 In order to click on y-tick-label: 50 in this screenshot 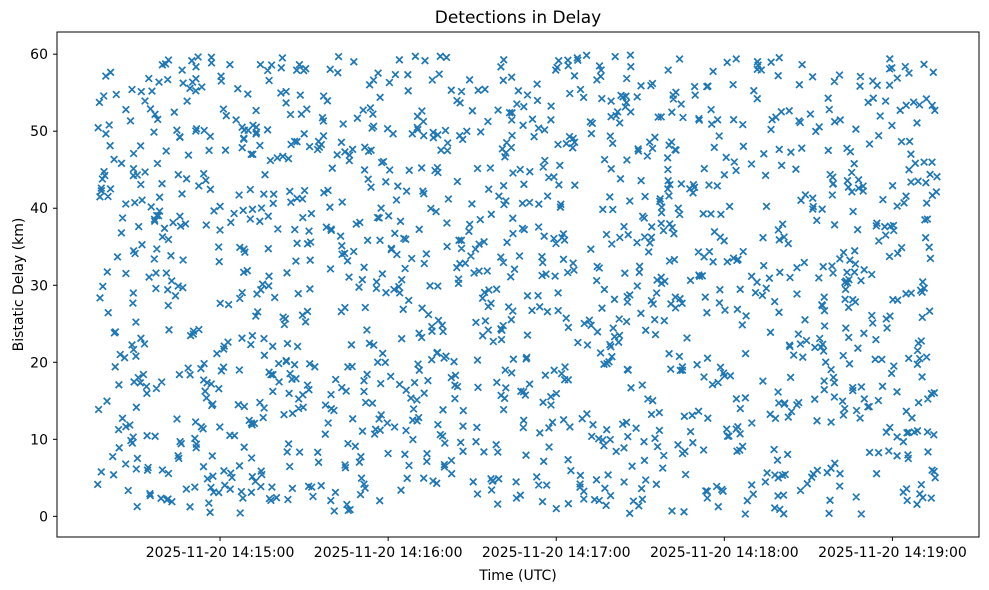, I will do `click(39, 132)`.